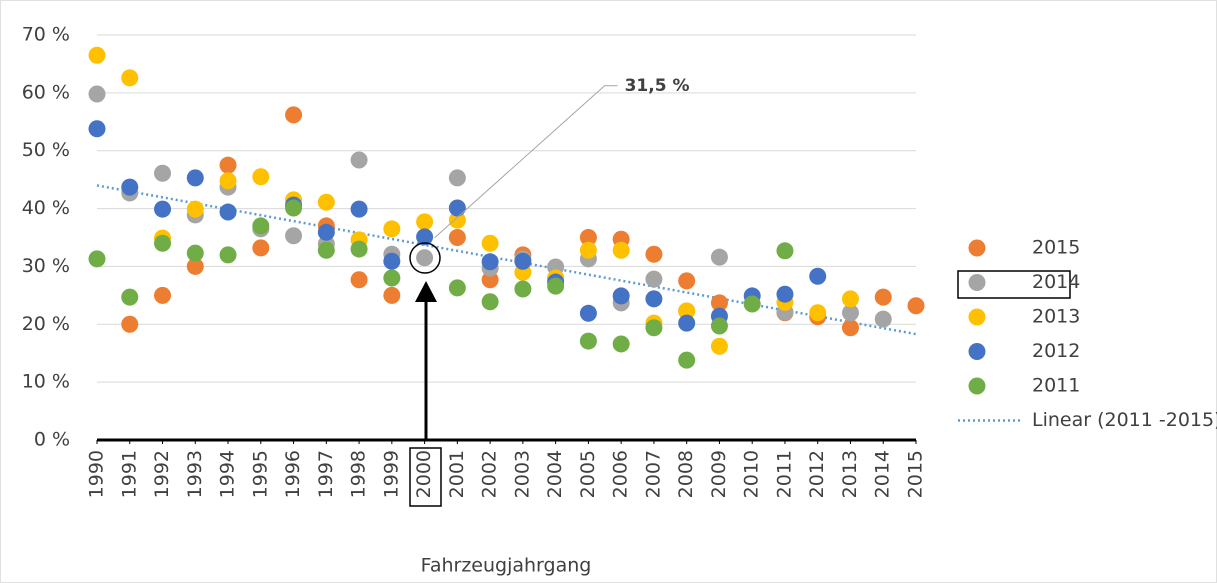 The height and width of the screenshot is (583, 1217). Describe the element at coordinates (752, 474) in the screenshot. I see `x-tick-label: 2010` at that location.